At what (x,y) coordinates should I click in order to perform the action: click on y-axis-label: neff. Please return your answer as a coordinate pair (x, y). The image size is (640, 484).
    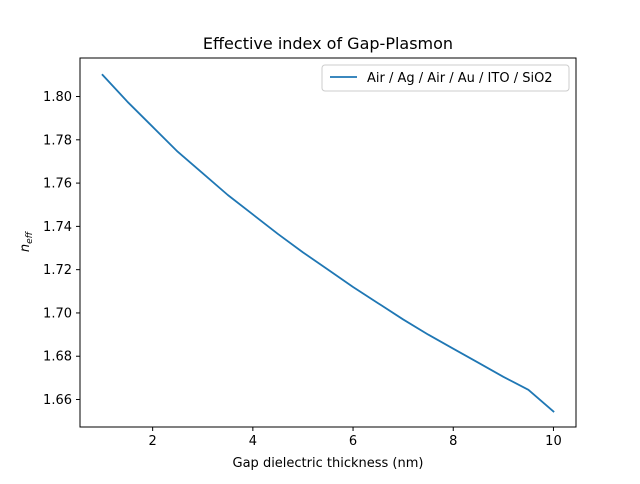
    Looking at the image, I should click on (26, 241).